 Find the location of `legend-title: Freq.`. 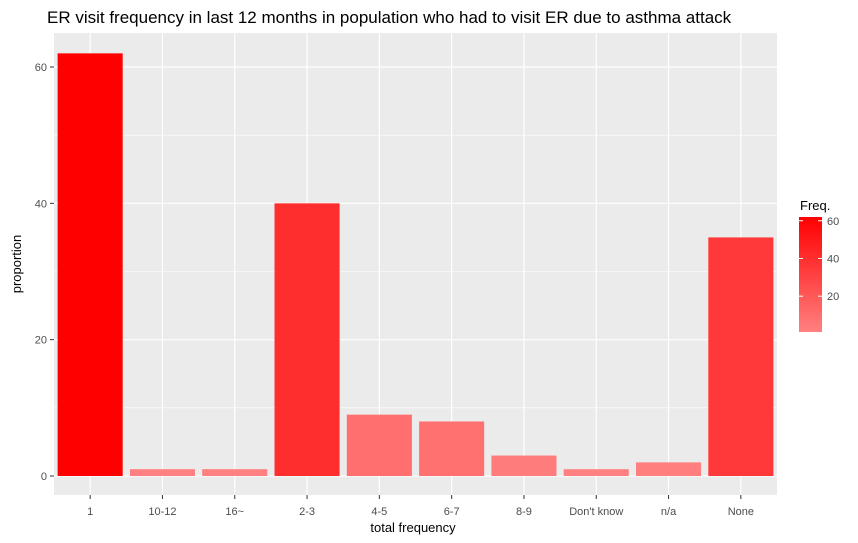

legend-title: Freq. is located at coordinates (815, 205).